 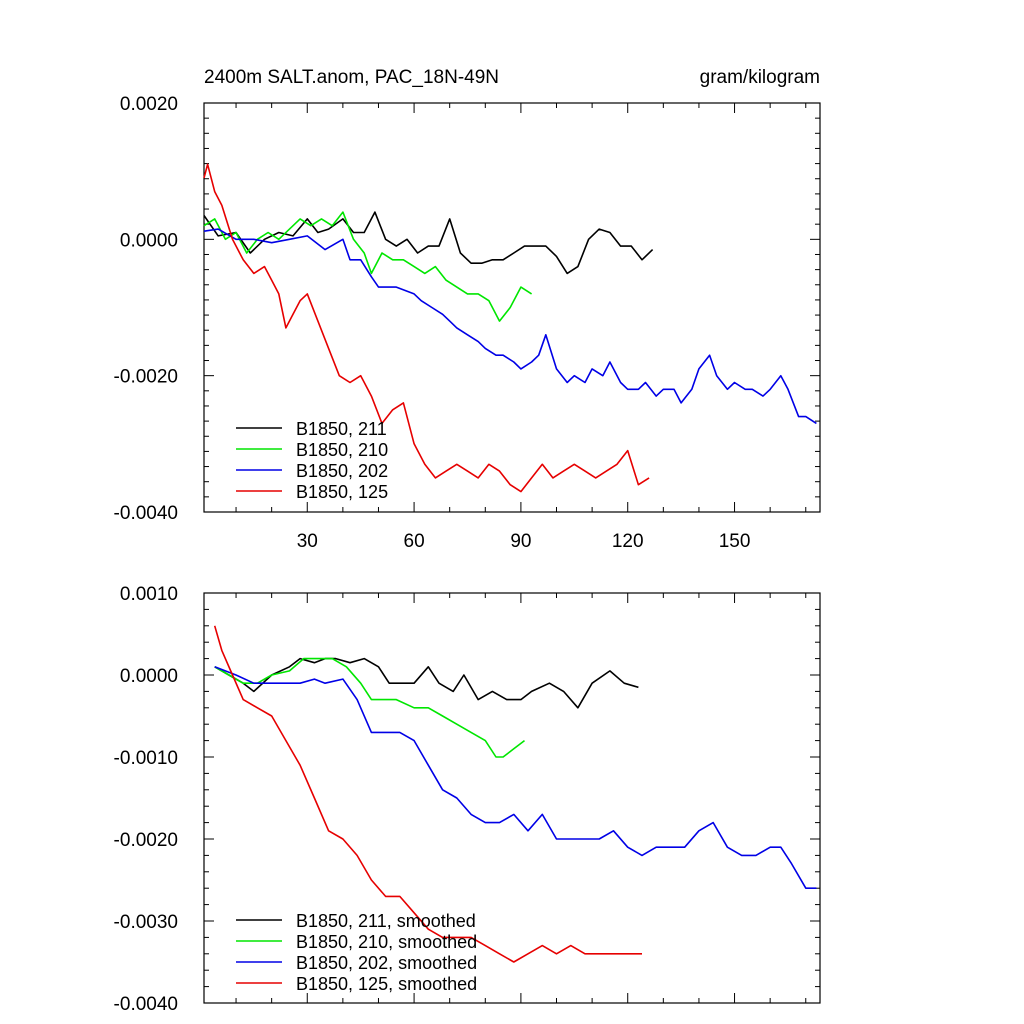 What do you see at coordinates (307, 541) in the screenshot?
I see `x-tick-label: 30` at bounding box center [307, 541].